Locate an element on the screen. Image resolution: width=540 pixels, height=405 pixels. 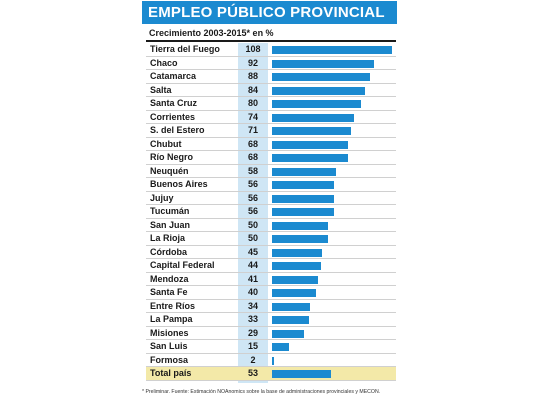
value-label: 74 is located at coordinates (252, 116).